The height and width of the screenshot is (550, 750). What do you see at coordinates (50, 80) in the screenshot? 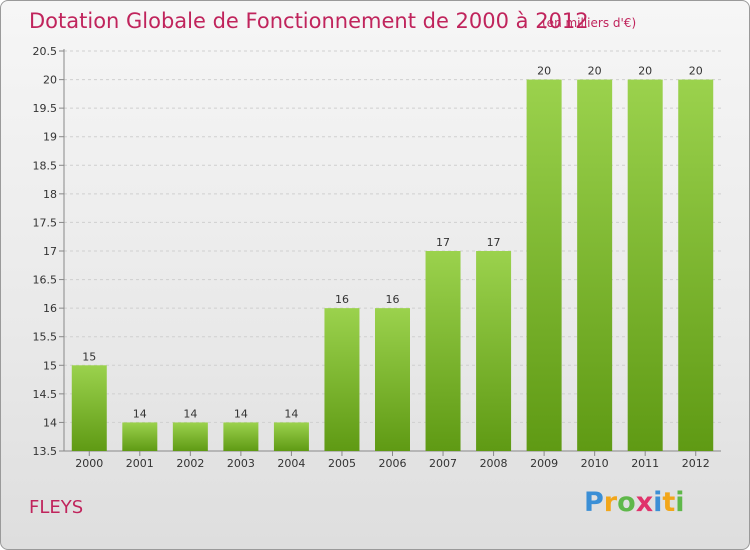
I see `y-tick-label: 20` at bounding box center [50, 80].